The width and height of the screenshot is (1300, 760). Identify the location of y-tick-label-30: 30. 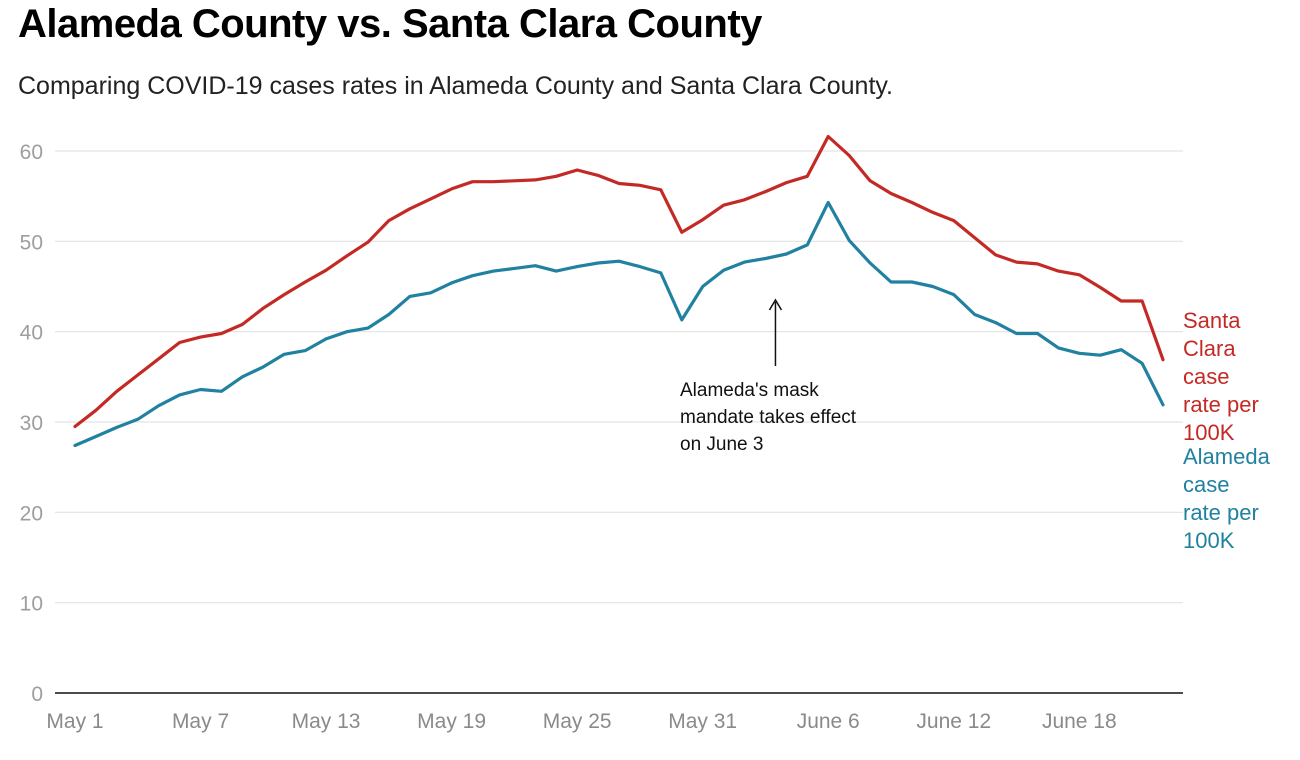
(31, 423).